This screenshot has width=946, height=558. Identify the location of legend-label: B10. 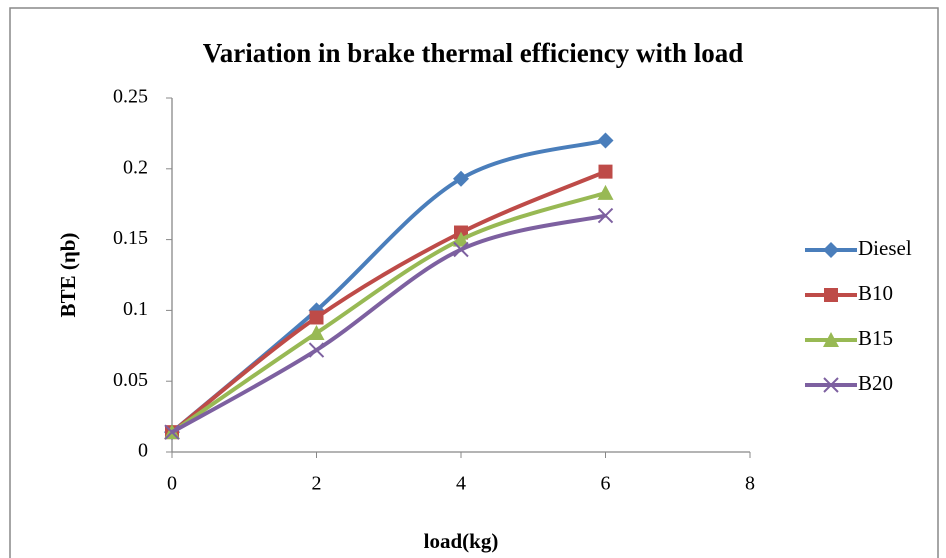
(875, 293).